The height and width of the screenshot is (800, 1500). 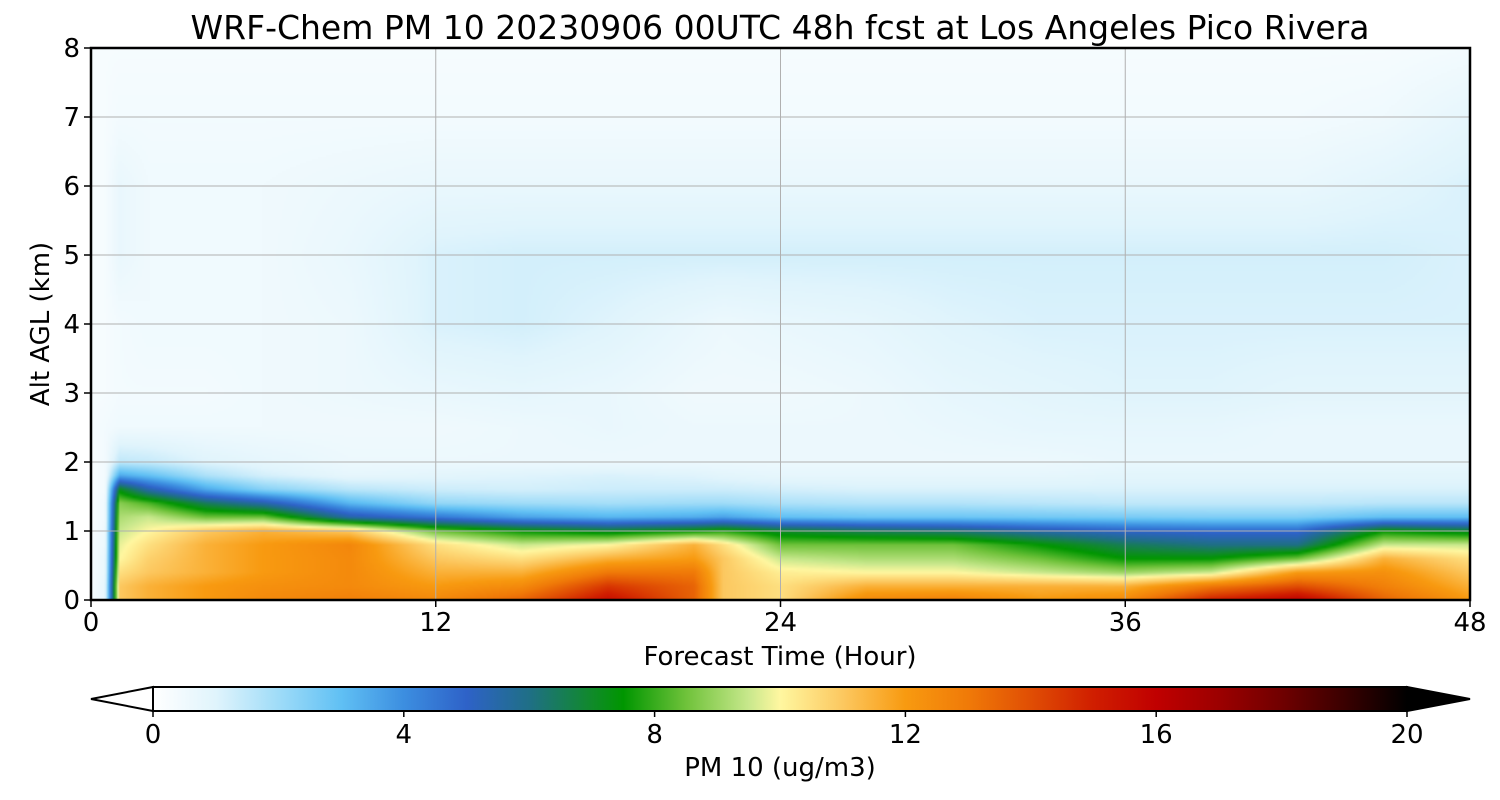 I want to click on colorbar-body, so click(x=780, y=699).